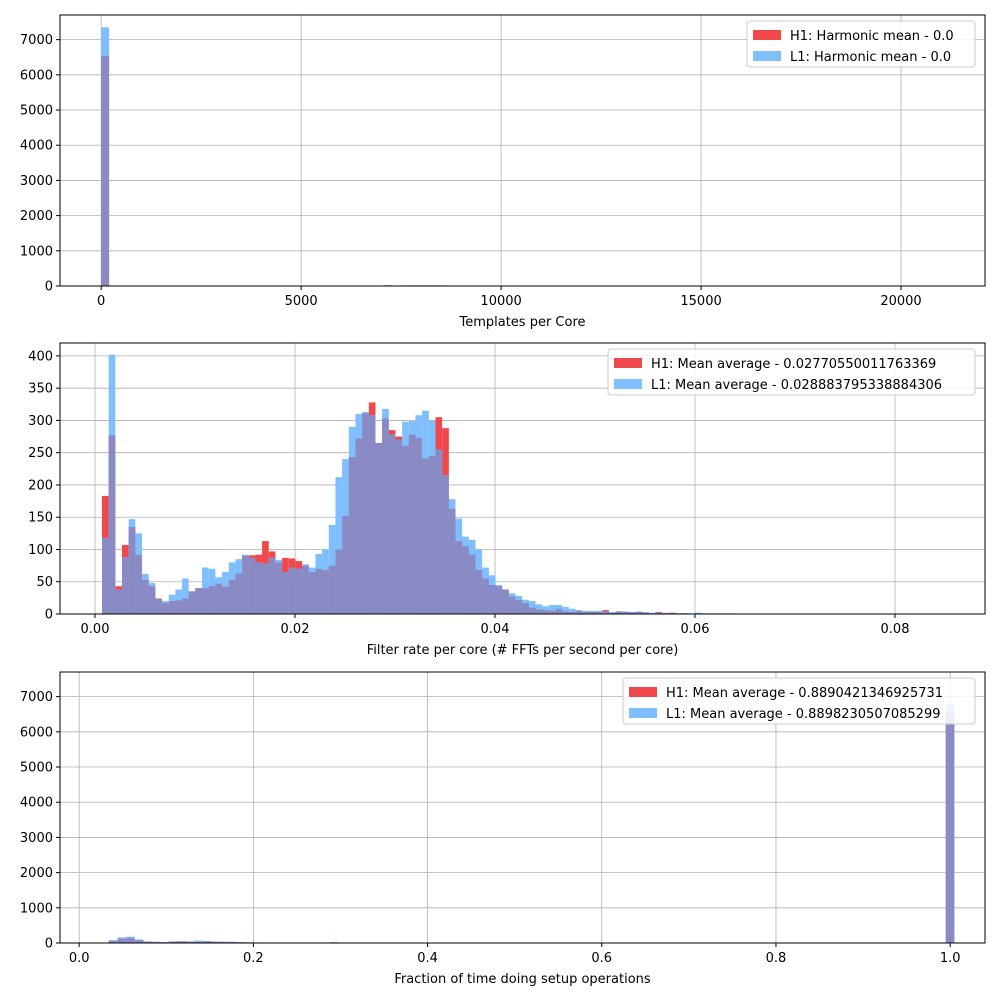 This screenshot has width=1000, height=1004. What do you see at coordinates (793, 364) in the screenshot?
I see `legend-entry: H1: Mean average - 0.02770550011763369` at bounding box center [793, 364].